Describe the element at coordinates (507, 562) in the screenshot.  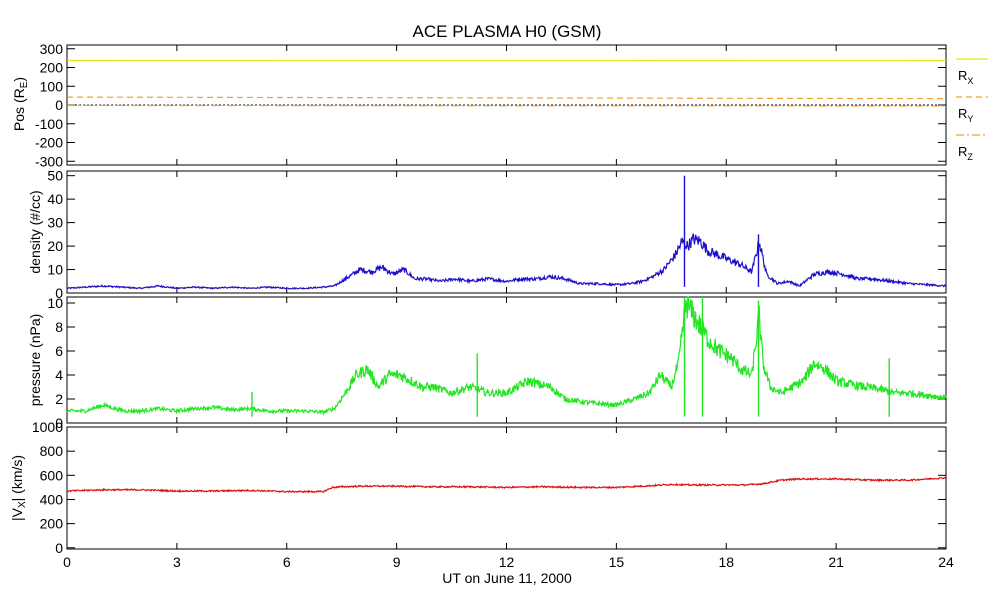
I see `x-tick-label: 12` at that location.